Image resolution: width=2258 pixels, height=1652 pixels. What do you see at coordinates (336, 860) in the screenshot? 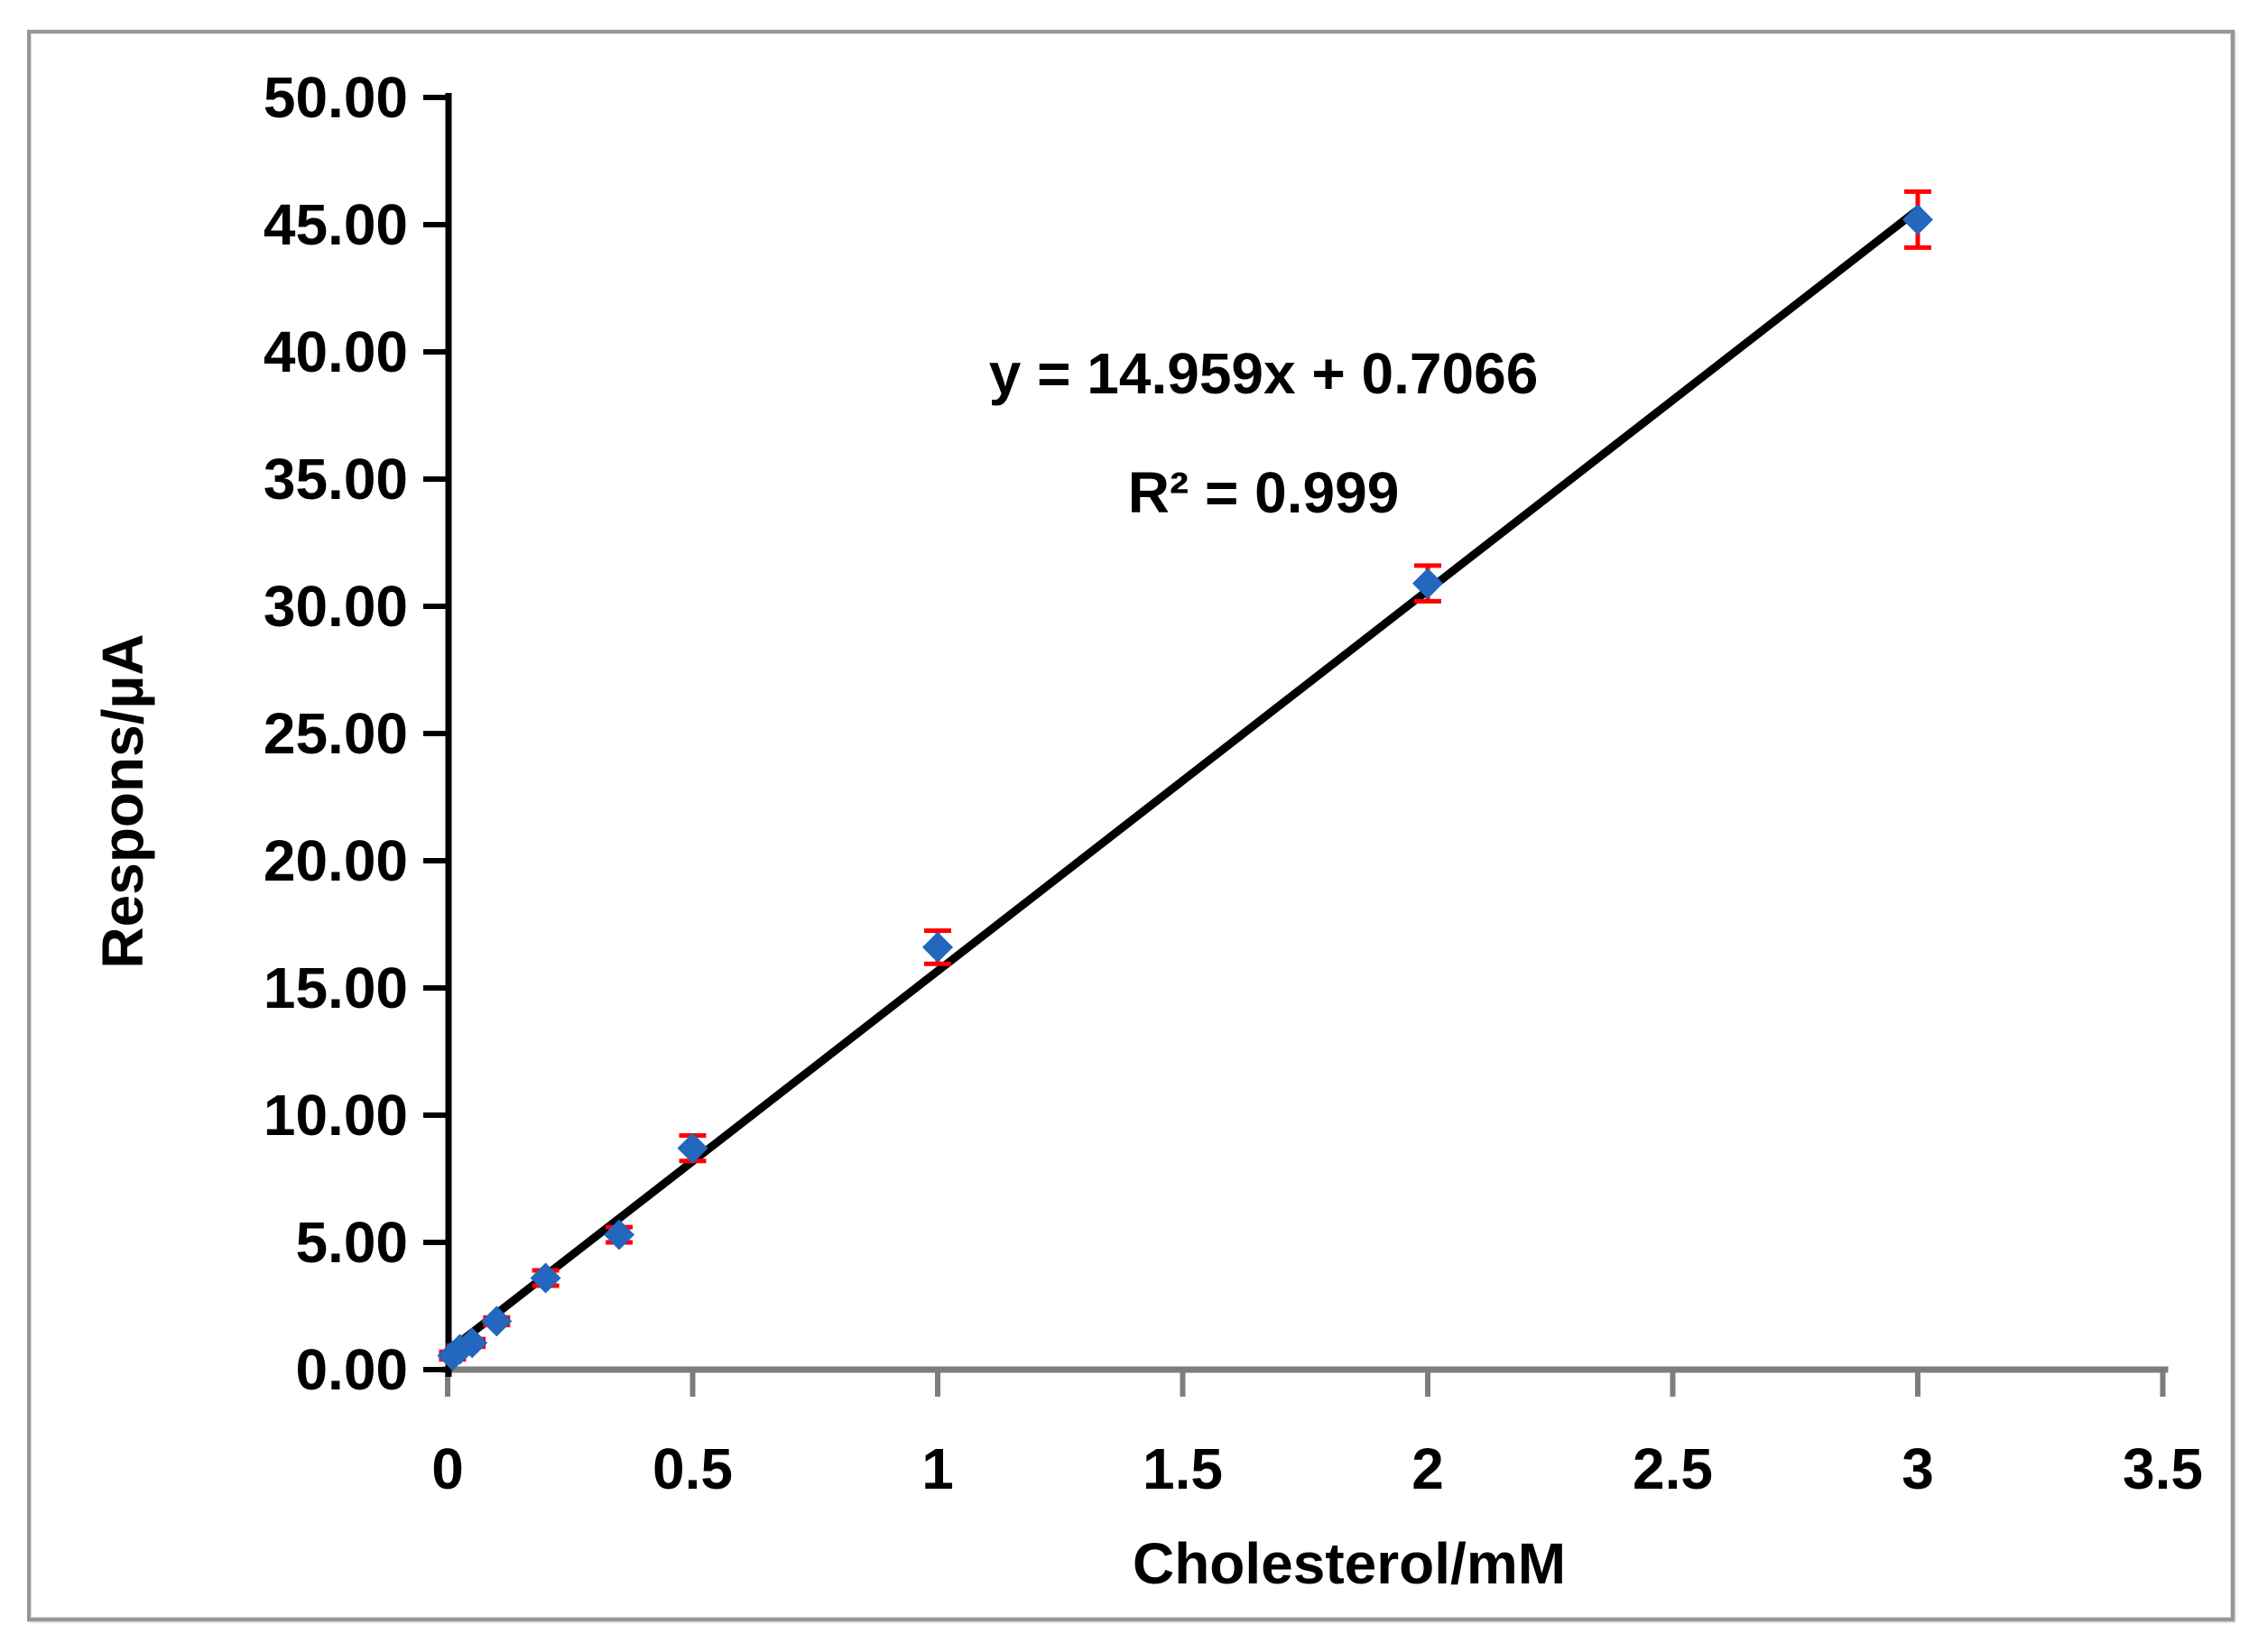
I see `y-tick-label: 20.00` at bounding box center [336, 860].